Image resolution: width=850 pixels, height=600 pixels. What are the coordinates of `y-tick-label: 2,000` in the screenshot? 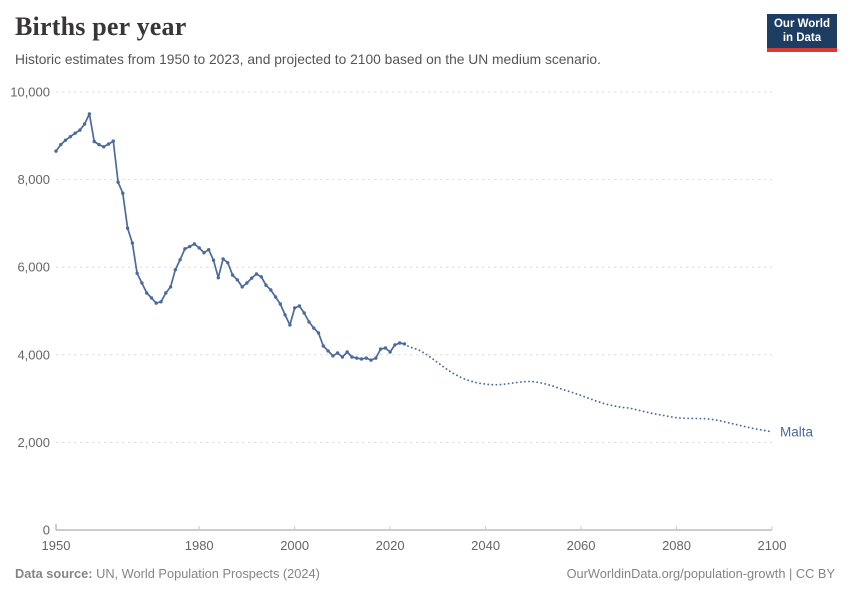 It's located at (33, 442).